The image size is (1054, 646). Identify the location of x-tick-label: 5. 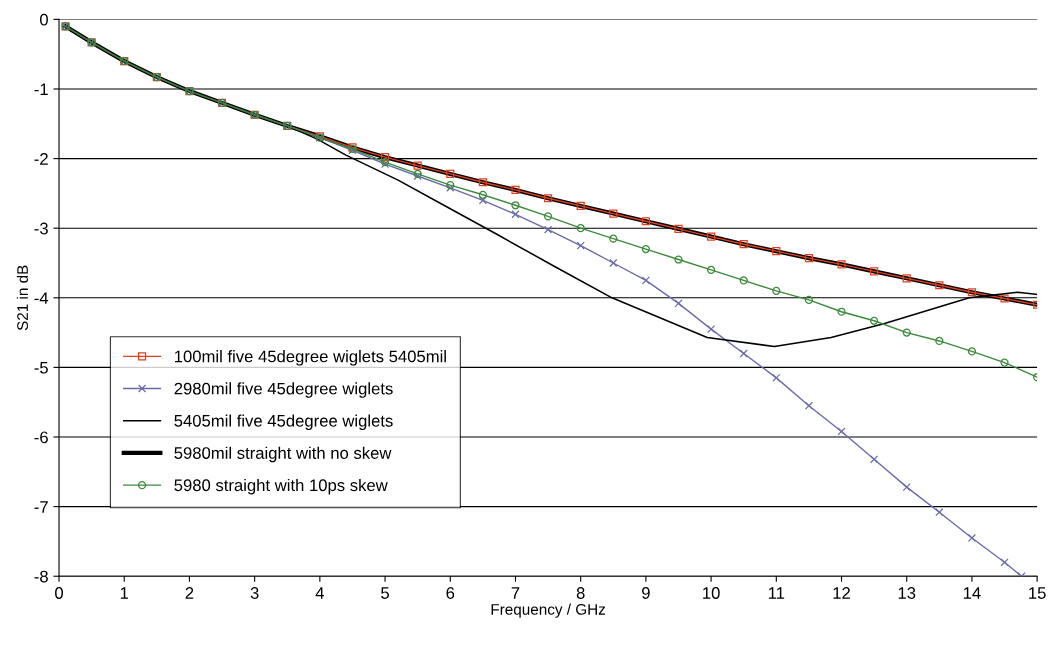
(385, 593).